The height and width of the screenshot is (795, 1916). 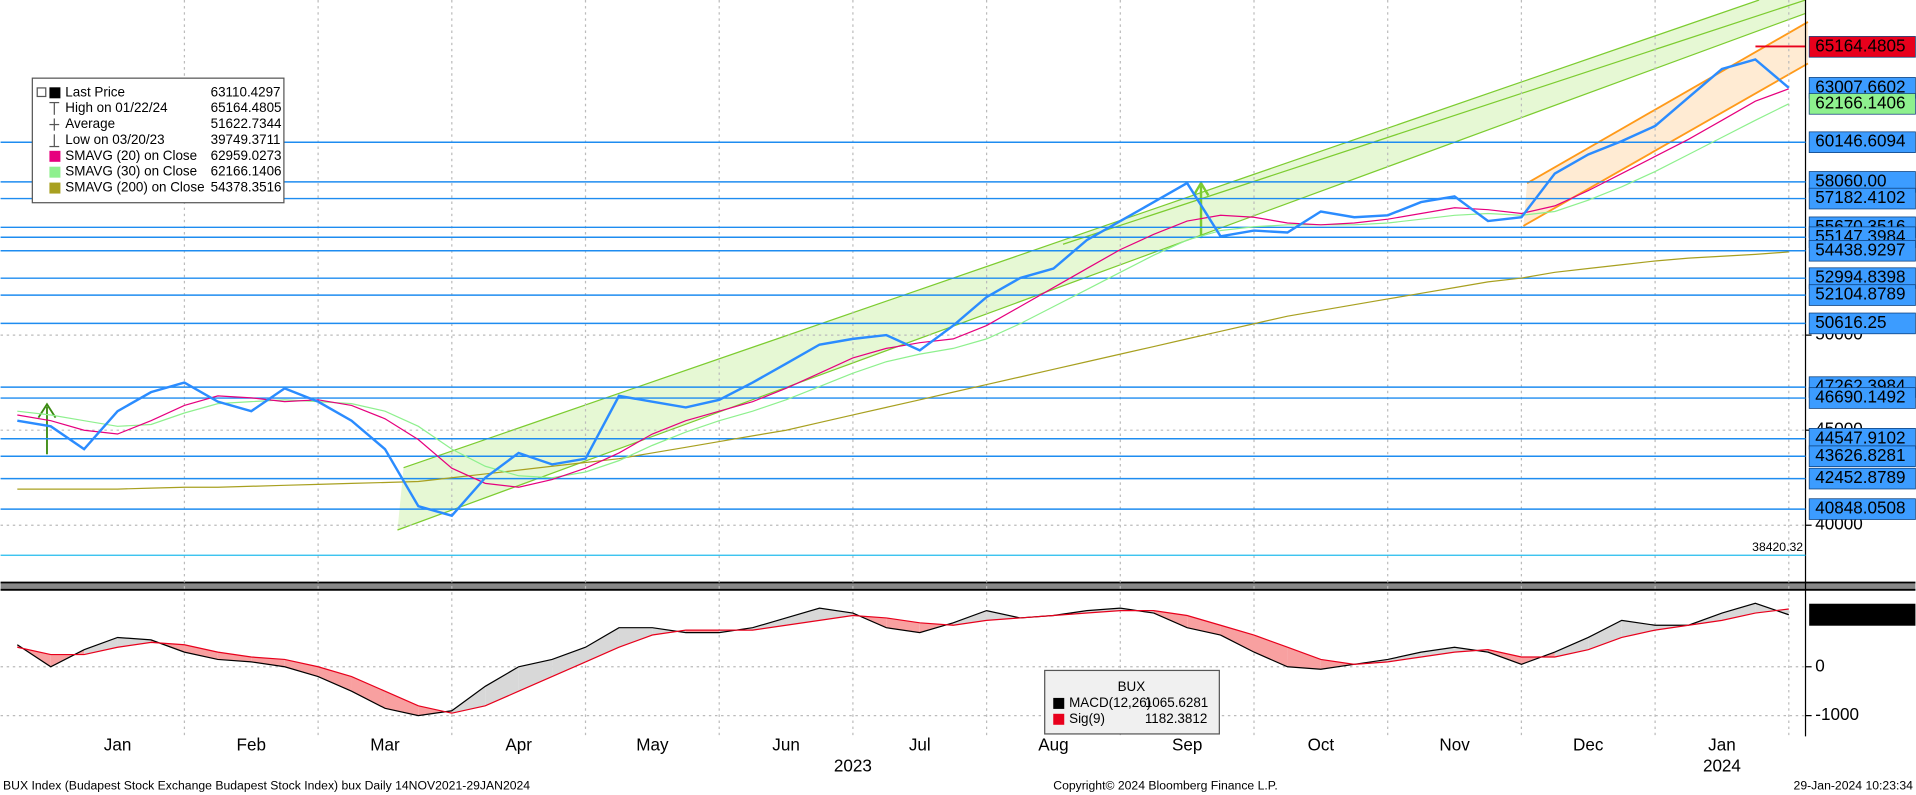 I want to click on level-label: 58060.00, so click(x=1850, y=180).